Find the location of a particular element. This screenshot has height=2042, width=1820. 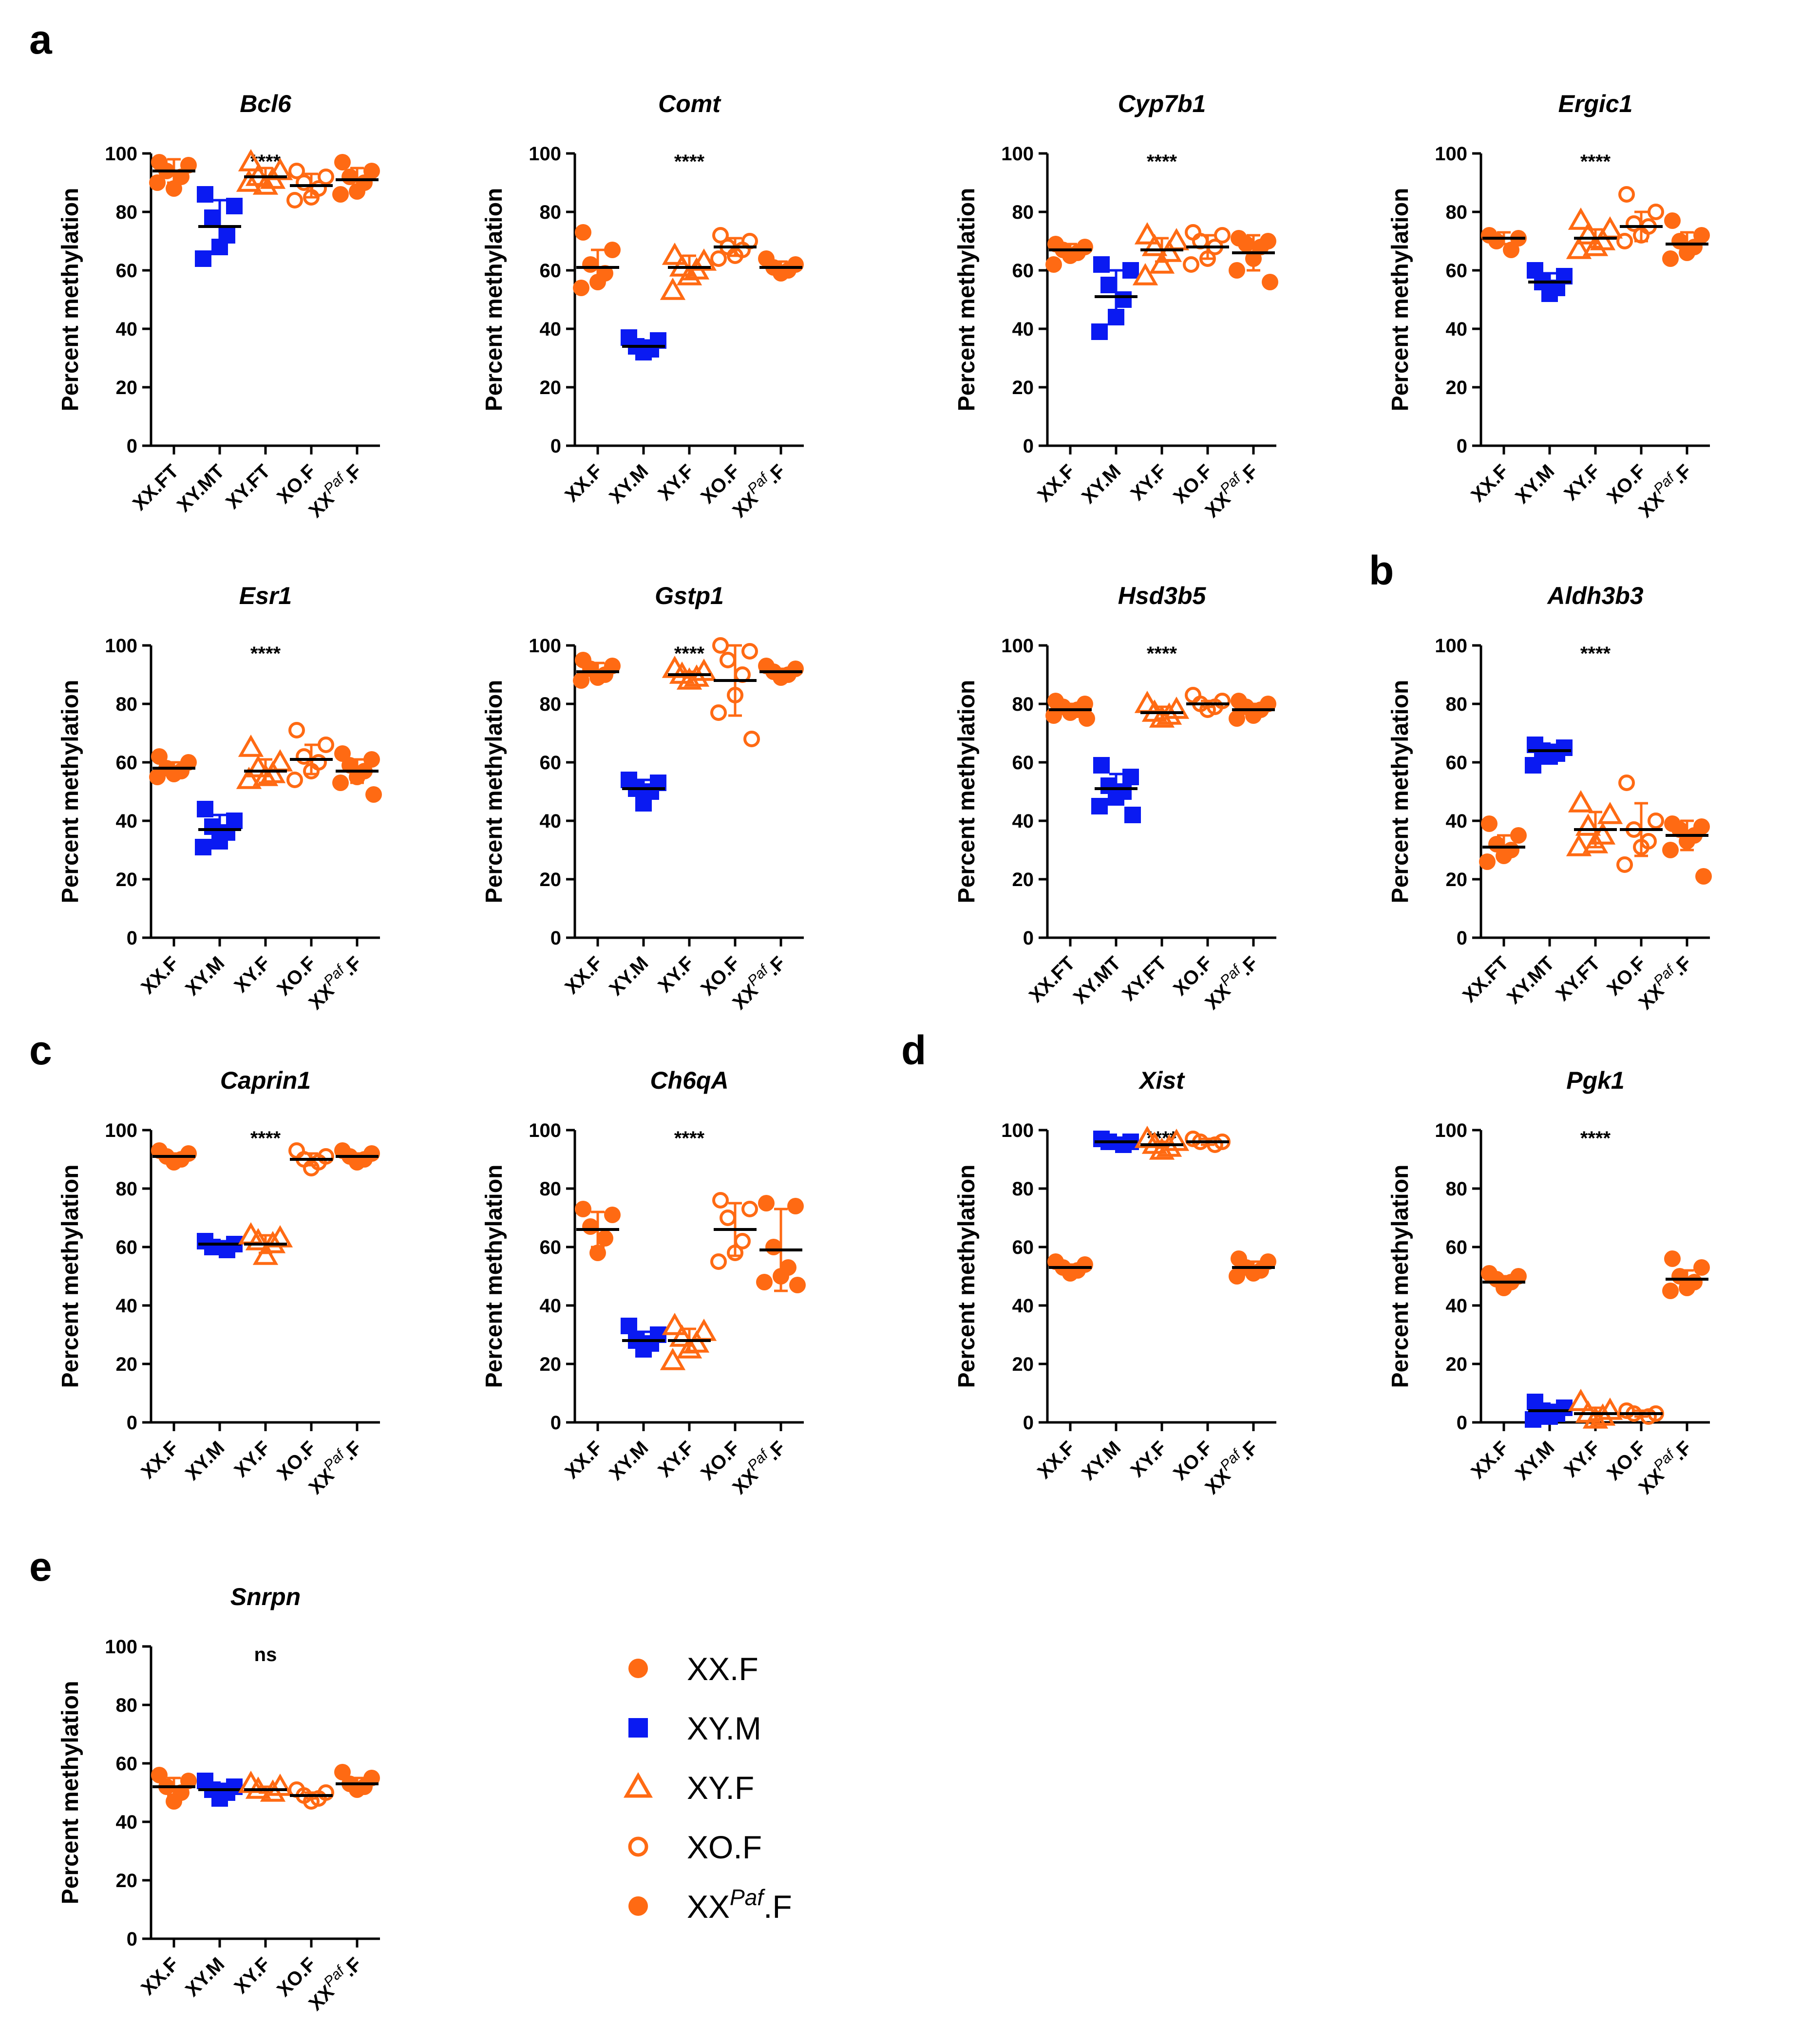

chart-title: Aldh3b3 is located at coordinates (1594, 596).